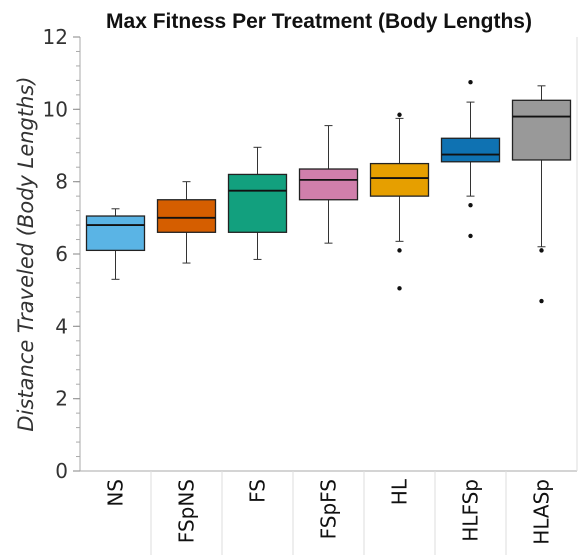  What do you see at coordinates (470, 150) in the screenshot?
I see `box-hlfsp` at bounding box center [470, 150].